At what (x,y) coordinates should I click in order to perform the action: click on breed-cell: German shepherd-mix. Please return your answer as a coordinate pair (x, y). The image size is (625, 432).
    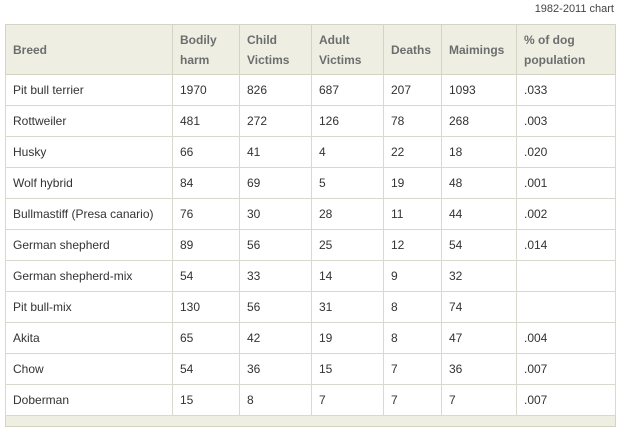
    Looking at the image, I should click on (89, 276).